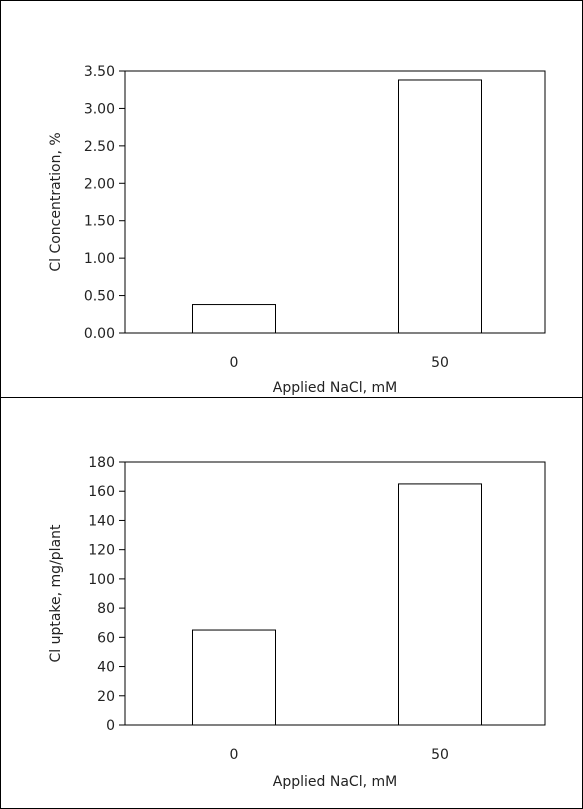 The width and height of the screenshot is (583, 809). What do you see at coordinates (101, 463) in the screenshot?
I see `chart-2-y-tick-label: 180` at bounding box center [101, 463].